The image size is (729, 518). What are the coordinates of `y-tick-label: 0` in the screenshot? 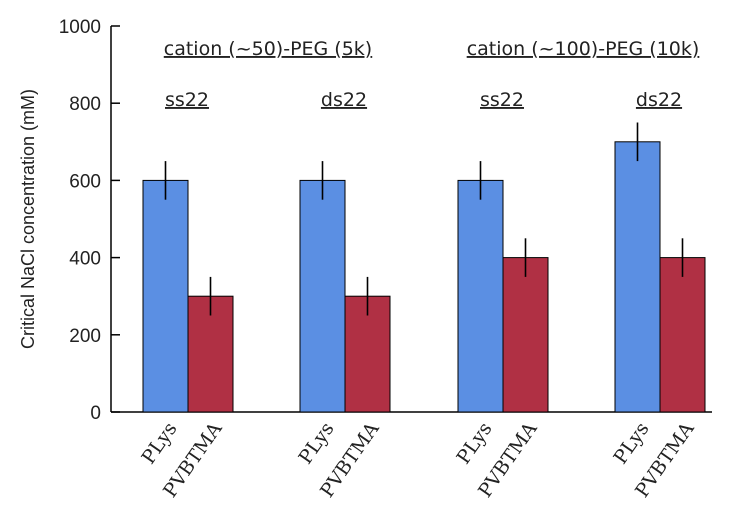 It's located at (95, 413).